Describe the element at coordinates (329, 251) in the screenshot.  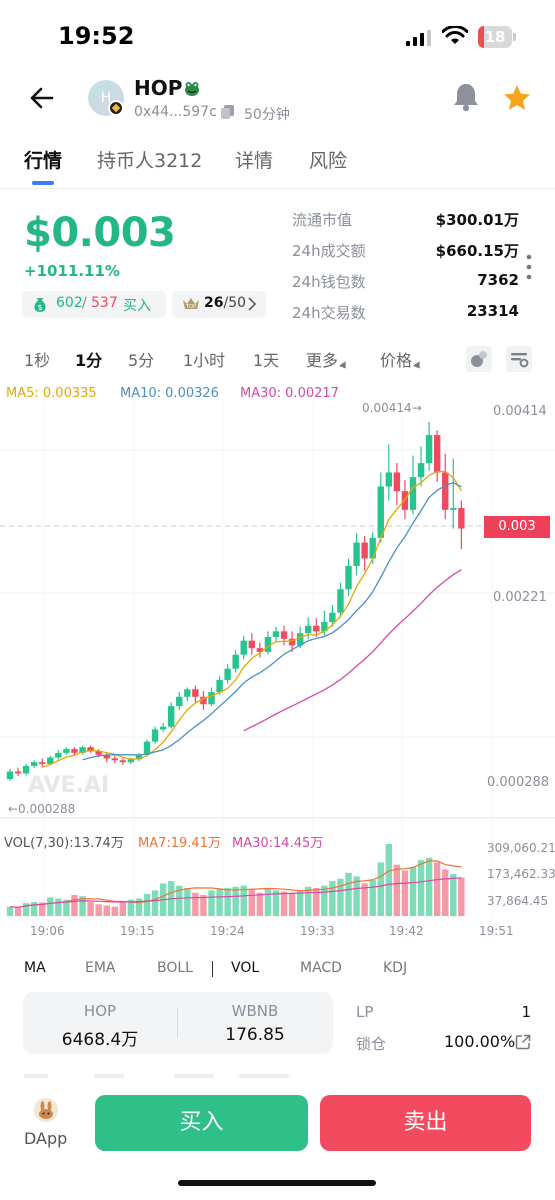
I see `stat-label: 24h成交额` at that location.